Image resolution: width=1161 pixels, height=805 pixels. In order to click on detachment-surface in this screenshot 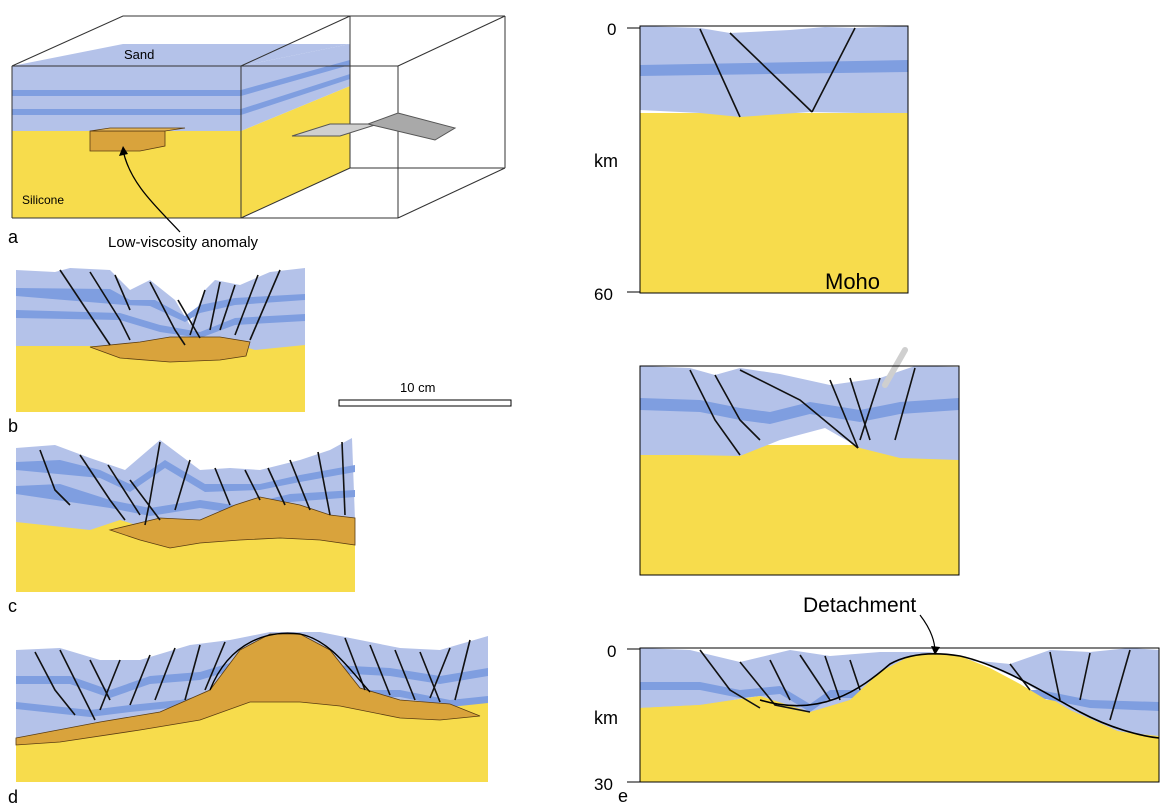, I will do `click(959, 696)`.